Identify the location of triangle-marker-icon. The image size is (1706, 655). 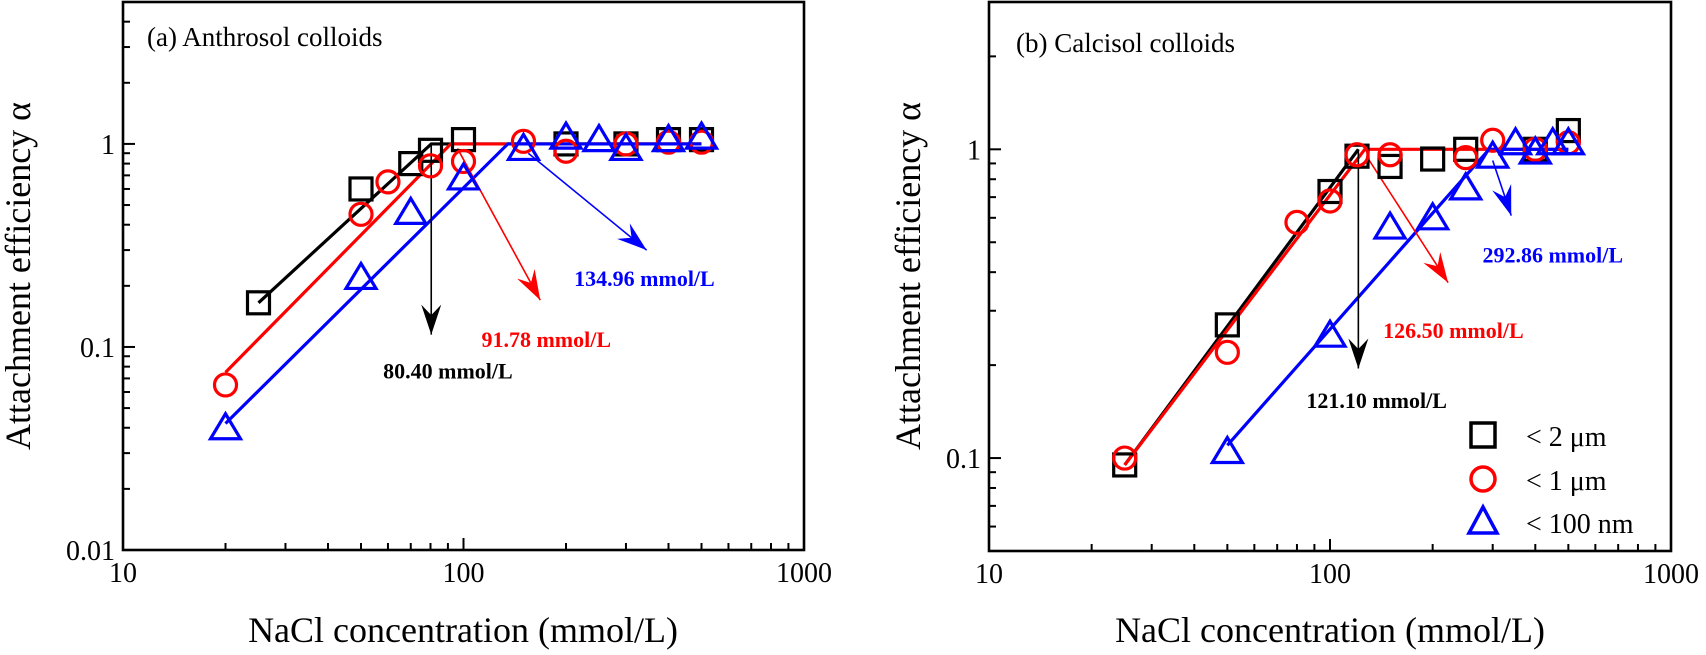
(1483, 519).